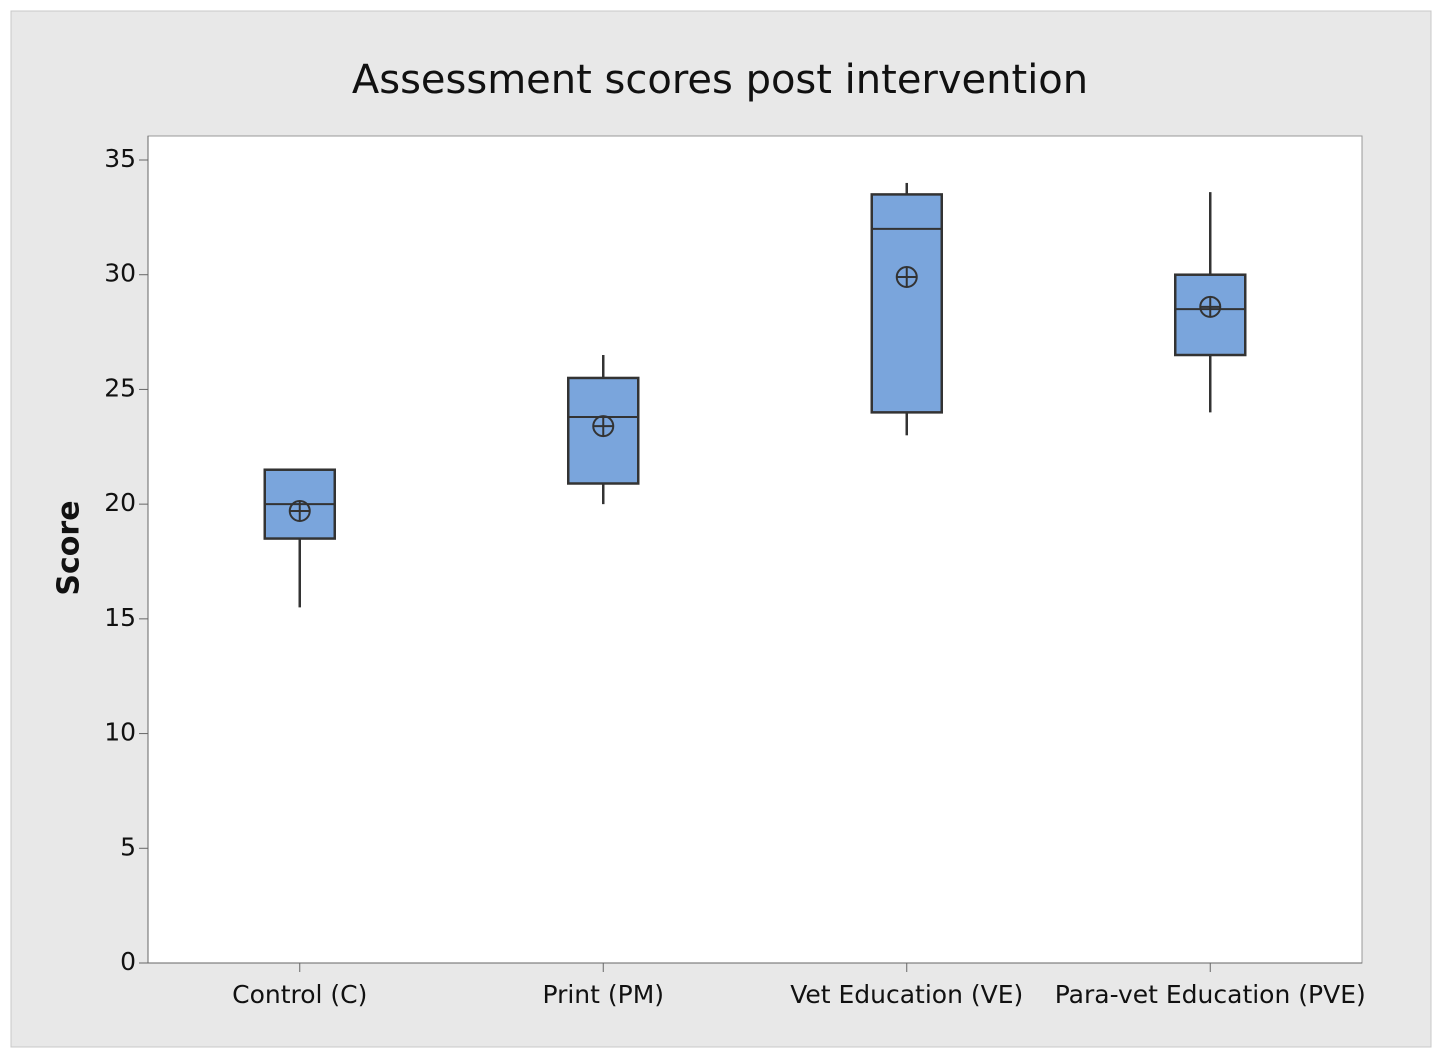 This screenshot has height=1050, width=1434. I want to click on x-tick-label: Para-vet Education (PVE), so click(1210, 994).